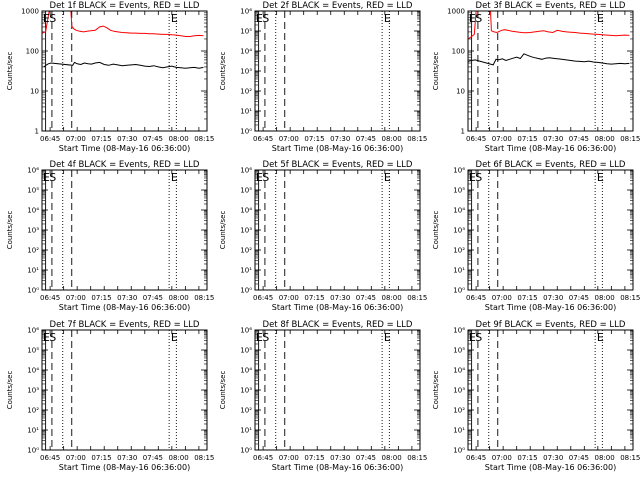 The height and width of the screenshot is (480, 640). I want to click on panel-title: Det 8f BLACK = Events, RED = LLD, so click(338, 325).